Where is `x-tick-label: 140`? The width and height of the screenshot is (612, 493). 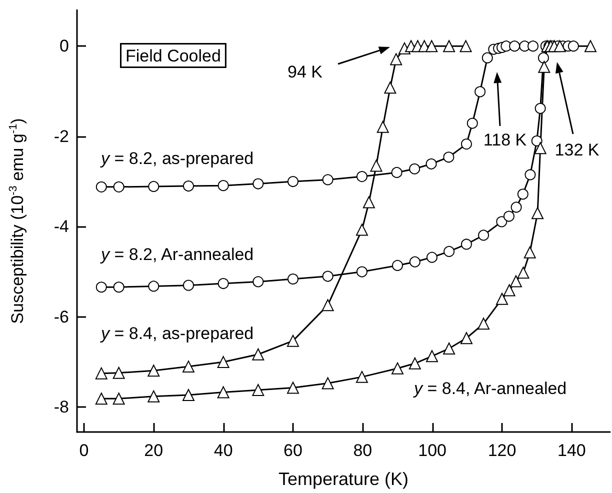
x-tick-label: 140 is located at coordinates (571, 450).